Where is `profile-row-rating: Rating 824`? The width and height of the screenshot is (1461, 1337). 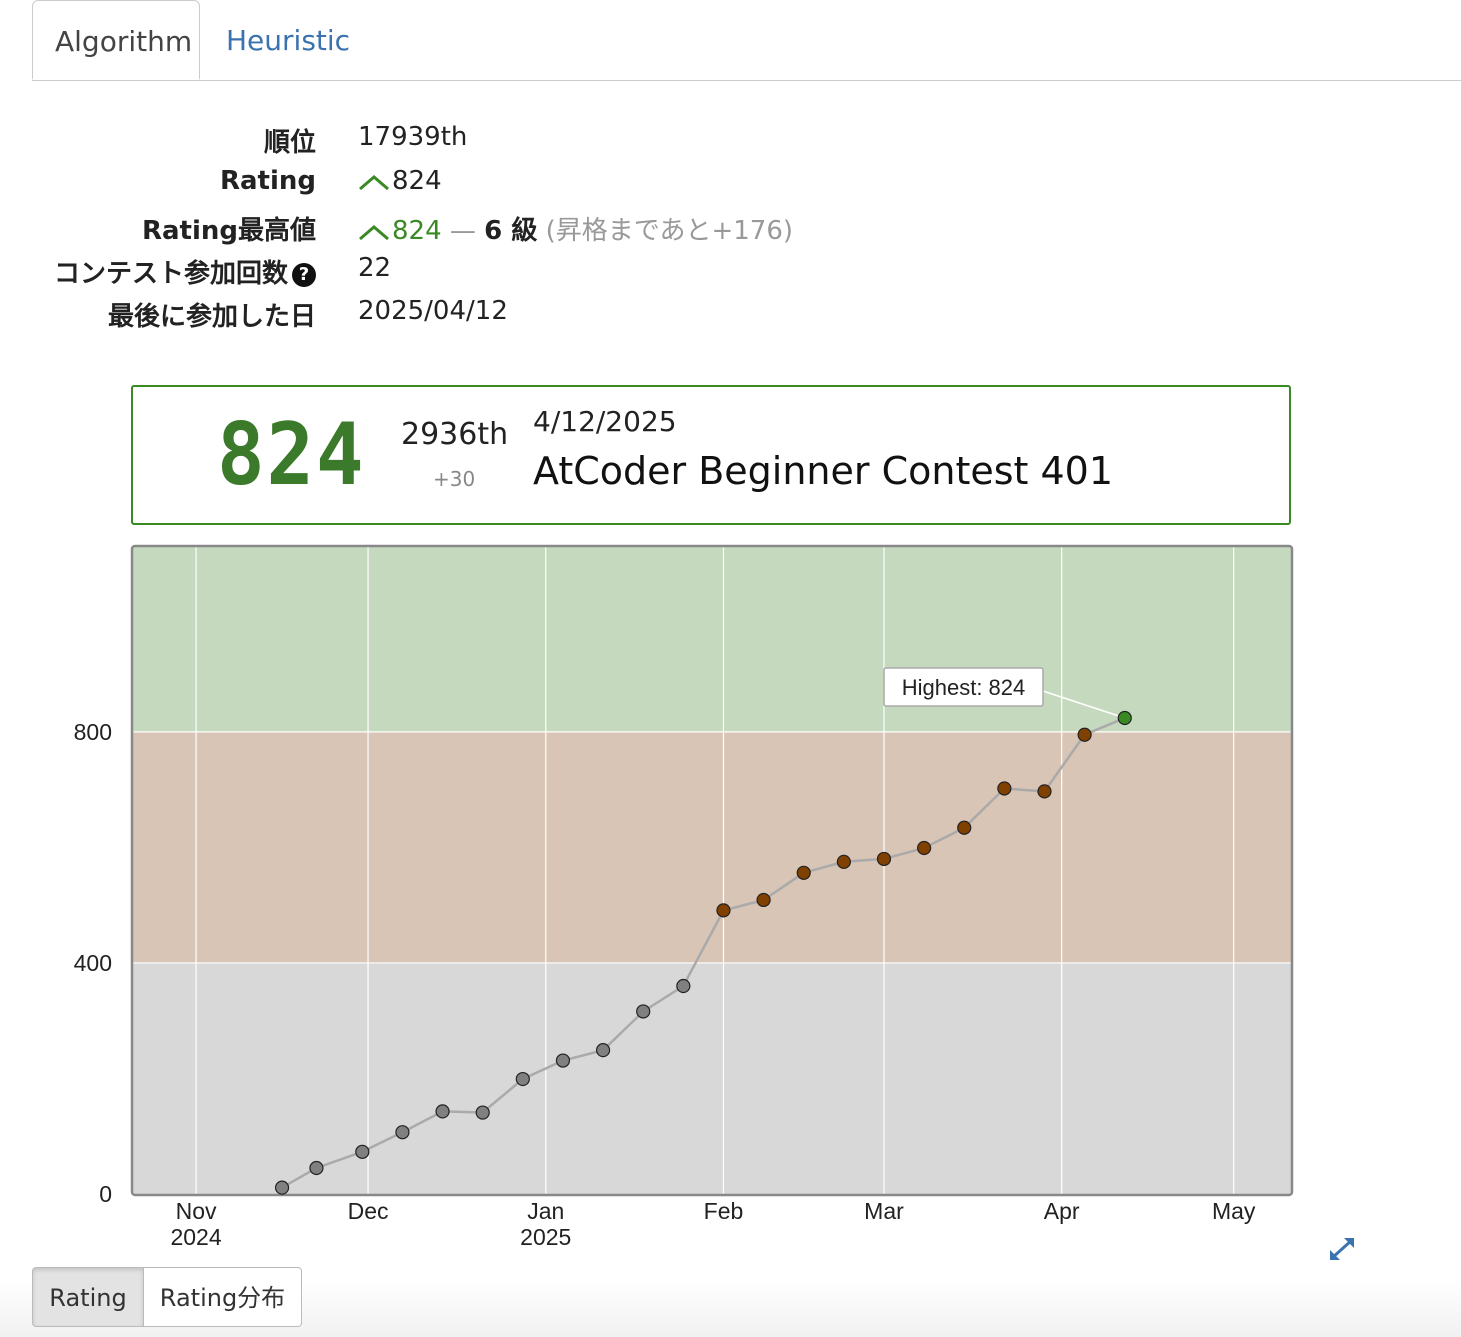 profile-row-rating: Rating 824 is located at coordinates (450, 186).